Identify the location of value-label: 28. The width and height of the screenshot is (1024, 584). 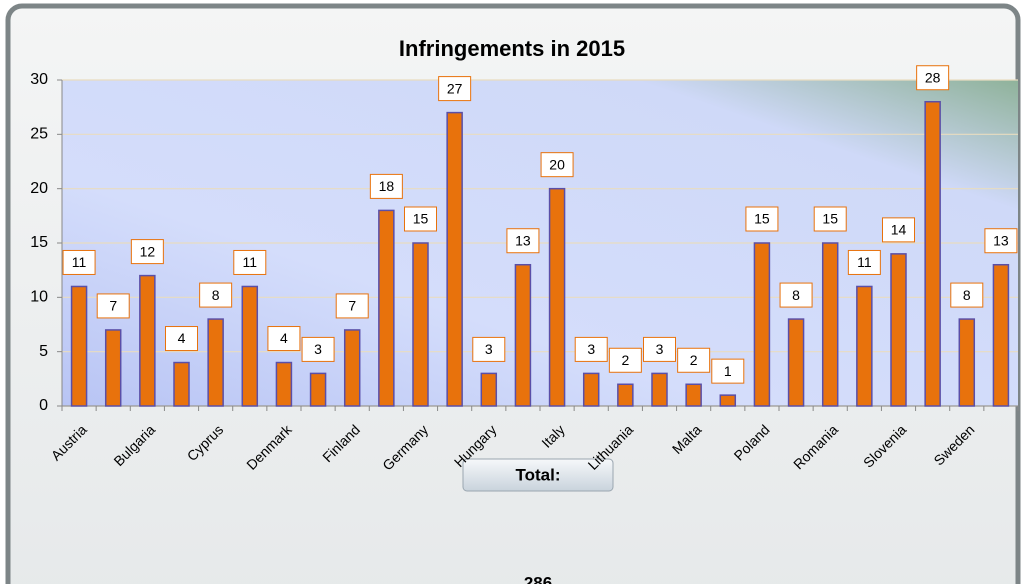
(933, 77).